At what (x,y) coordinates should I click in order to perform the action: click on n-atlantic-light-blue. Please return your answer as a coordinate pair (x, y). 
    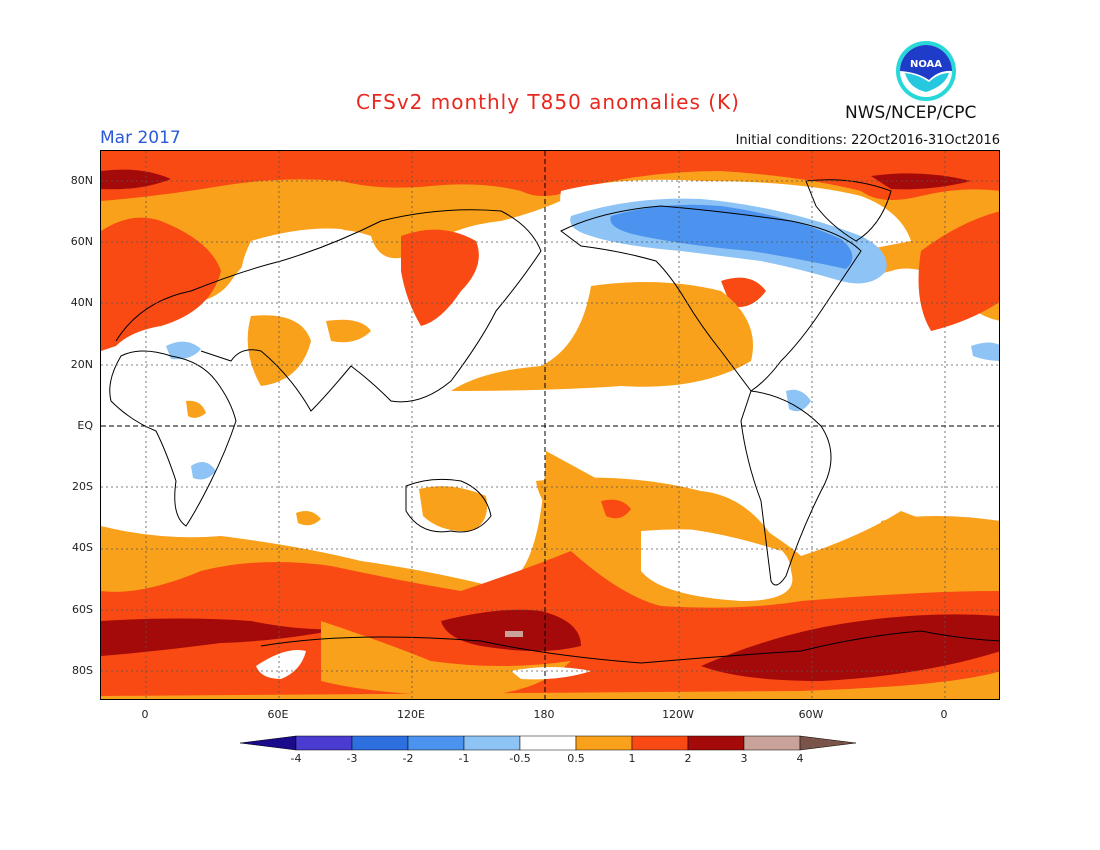
    Looking at the image, I should click on (985, 351).